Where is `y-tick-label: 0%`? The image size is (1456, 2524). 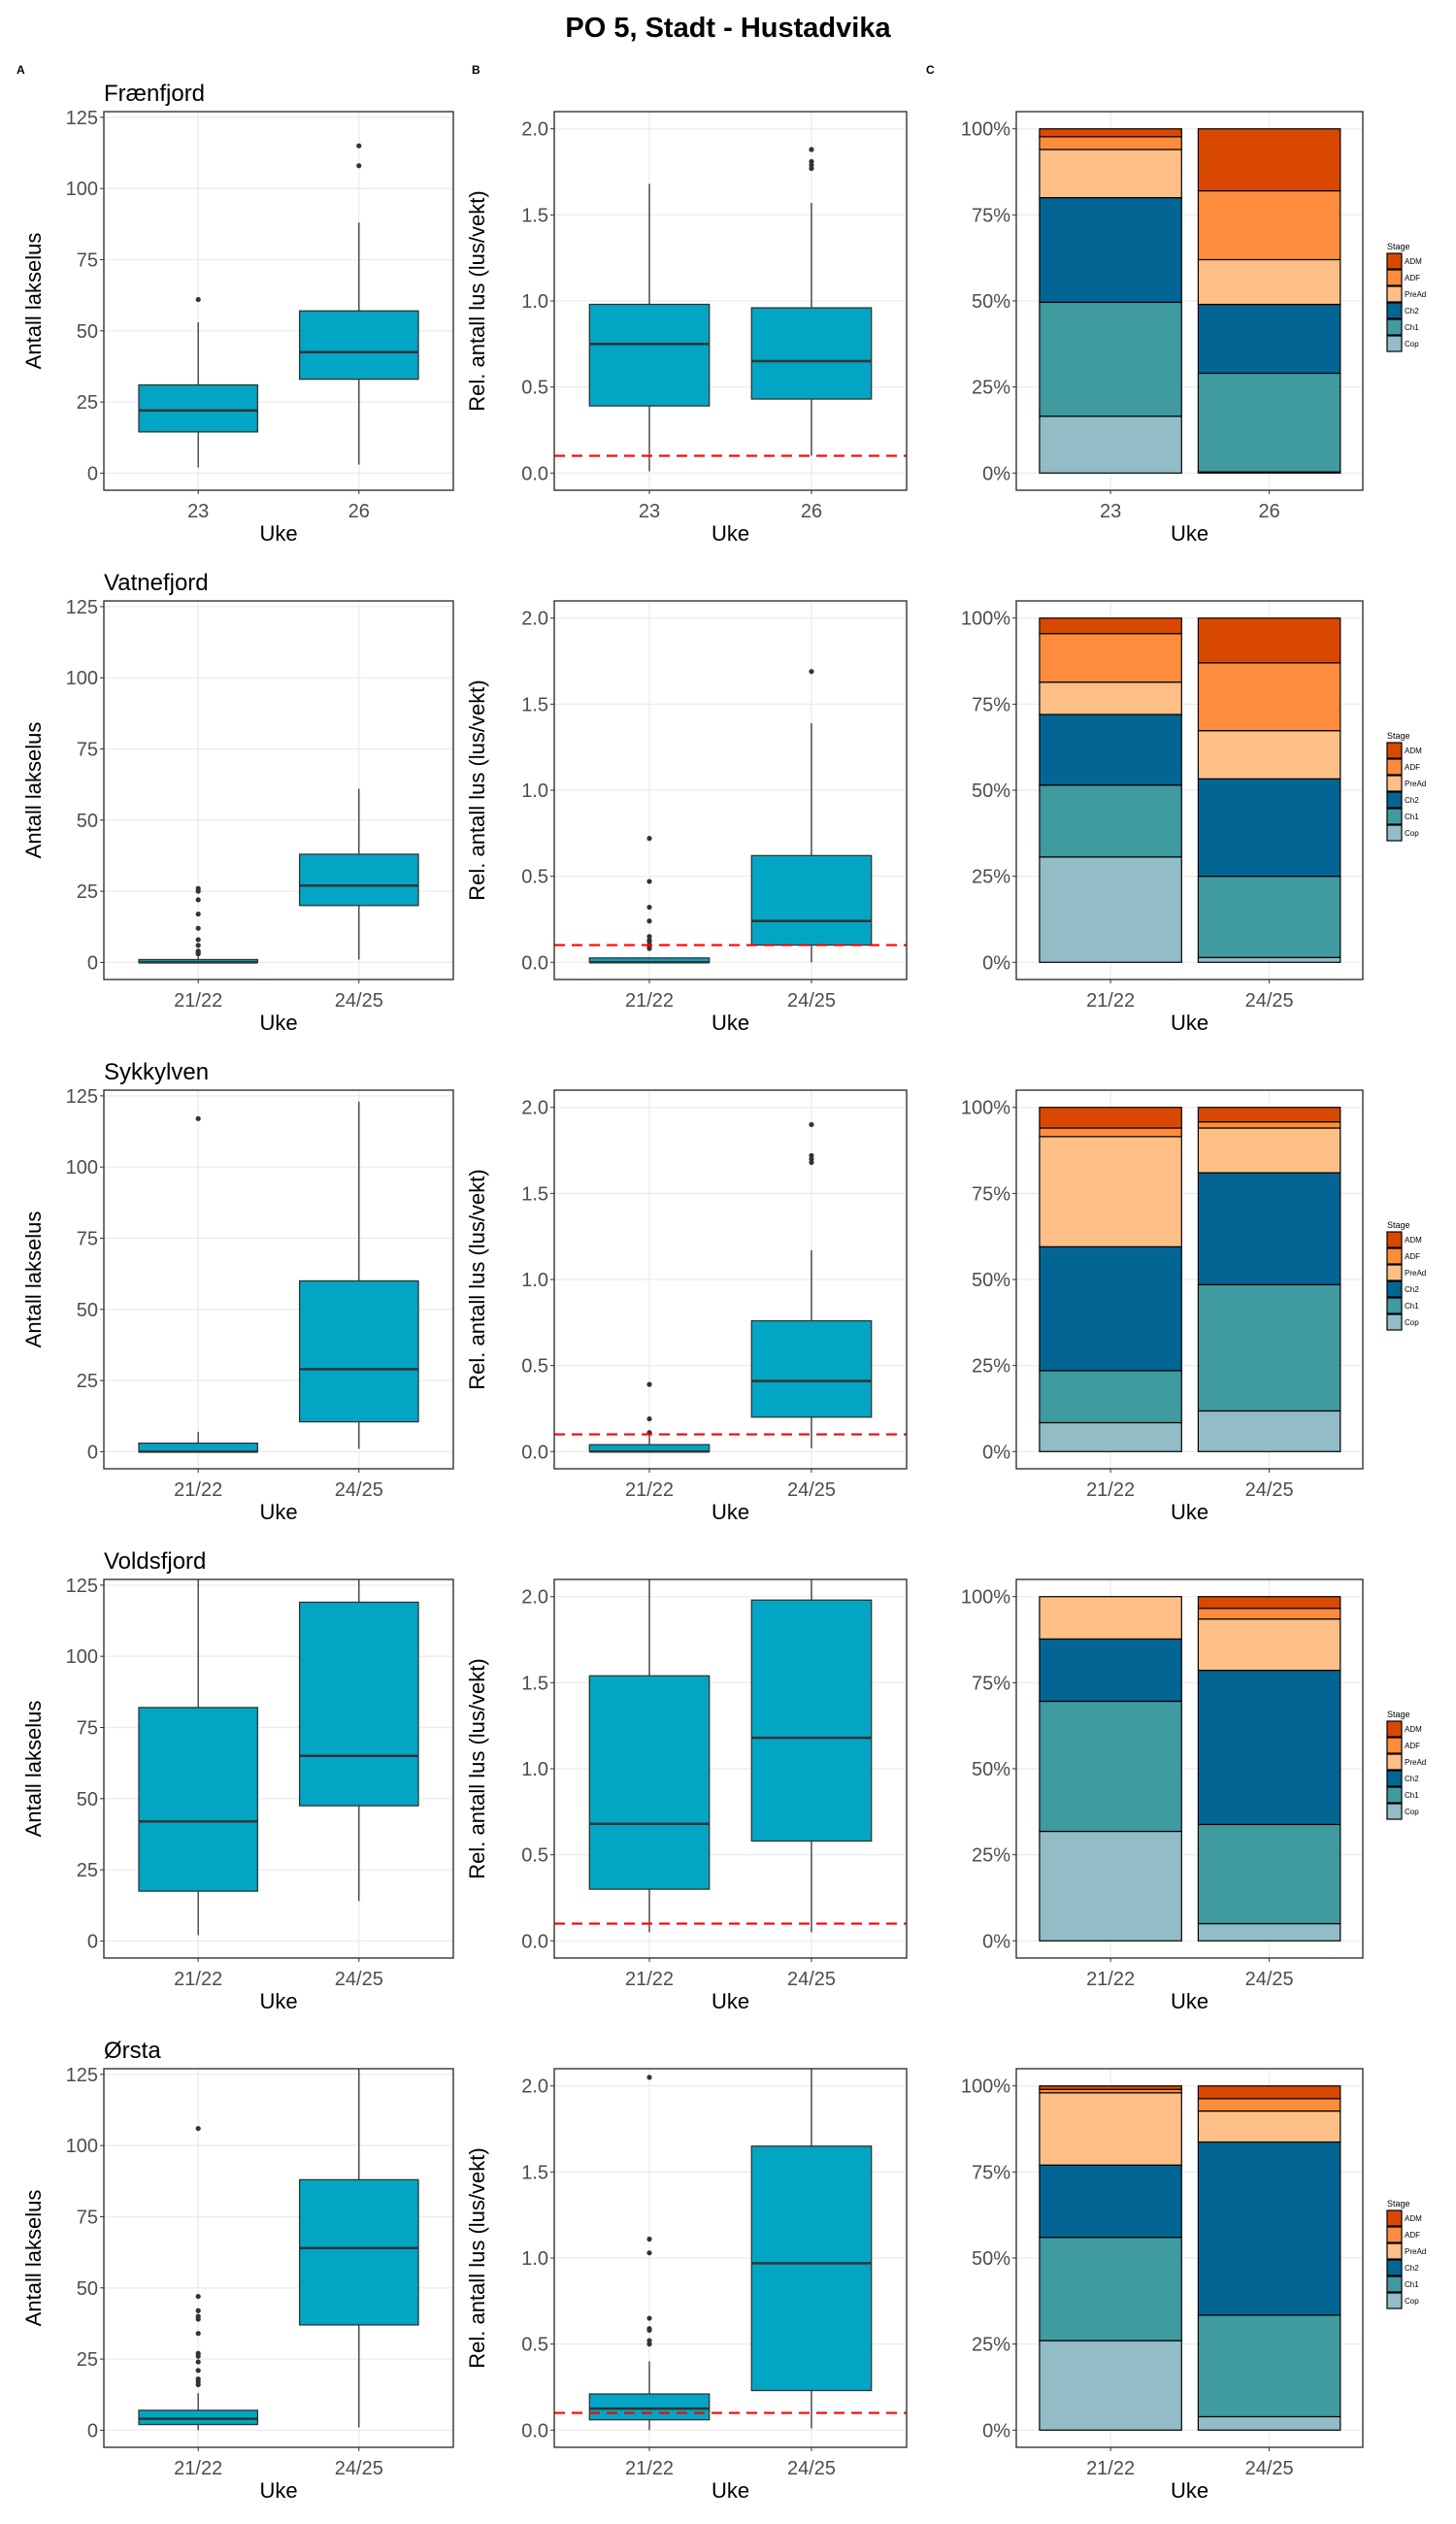
y-tick-label: 0% is located at coordinates (996, 2430).